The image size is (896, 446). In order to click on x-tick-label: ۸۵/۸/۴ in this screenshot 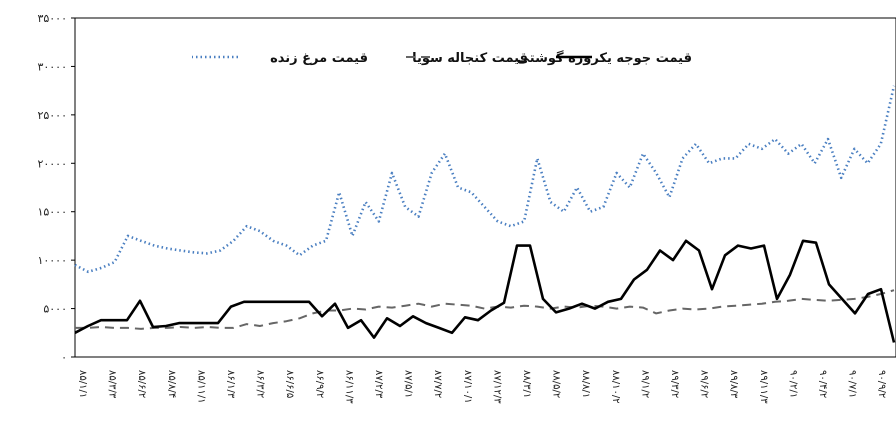, I will do `click(171, 384)`.